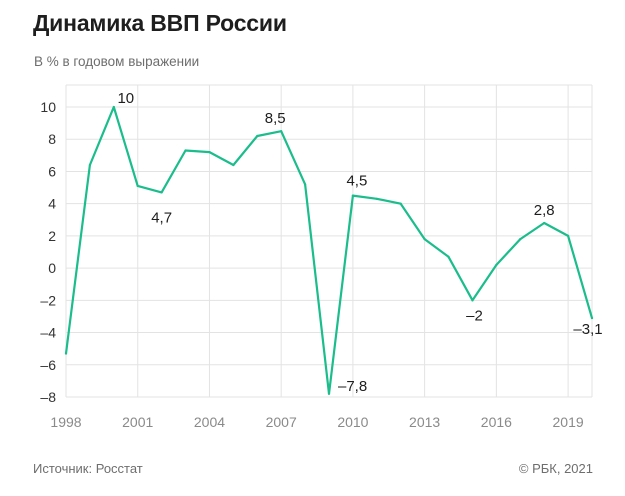  What do you see at coordinates (48, 365) in the screenshot?
I see `y-tick-label: –6` at bounding box center [48, 365].